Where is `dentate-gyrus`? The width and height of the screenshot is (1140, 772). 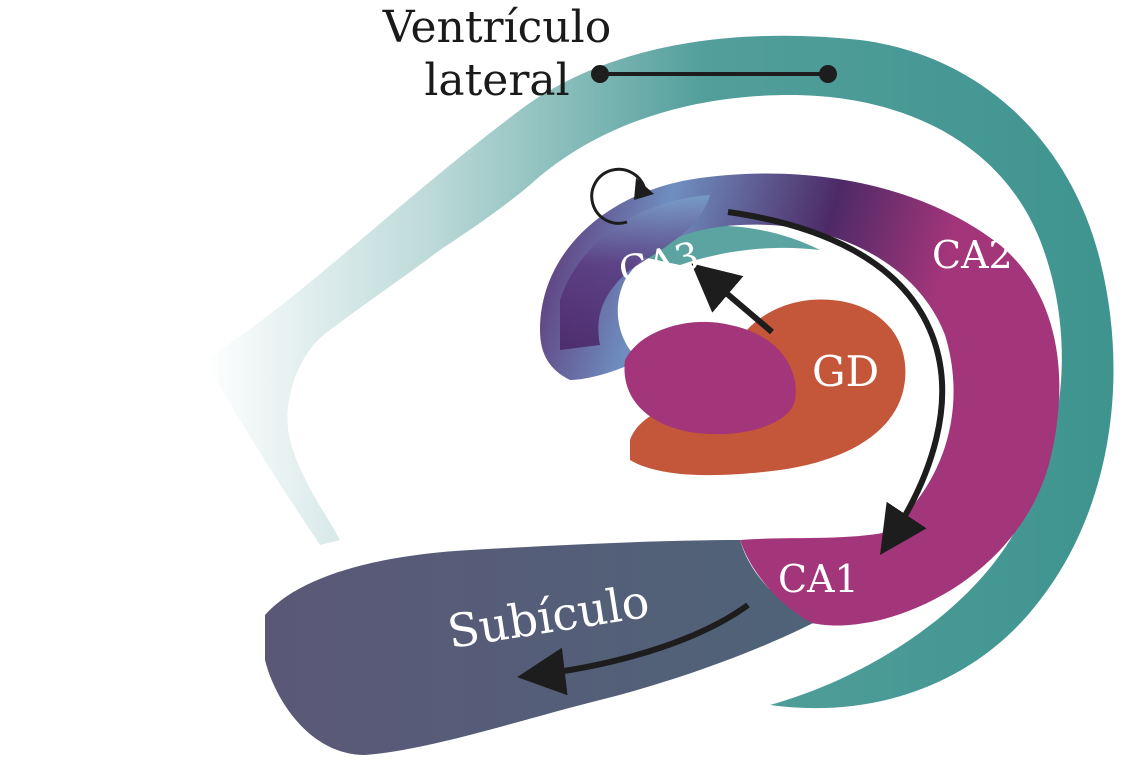
dentate-gyrus is located at coordinates (765, 387).